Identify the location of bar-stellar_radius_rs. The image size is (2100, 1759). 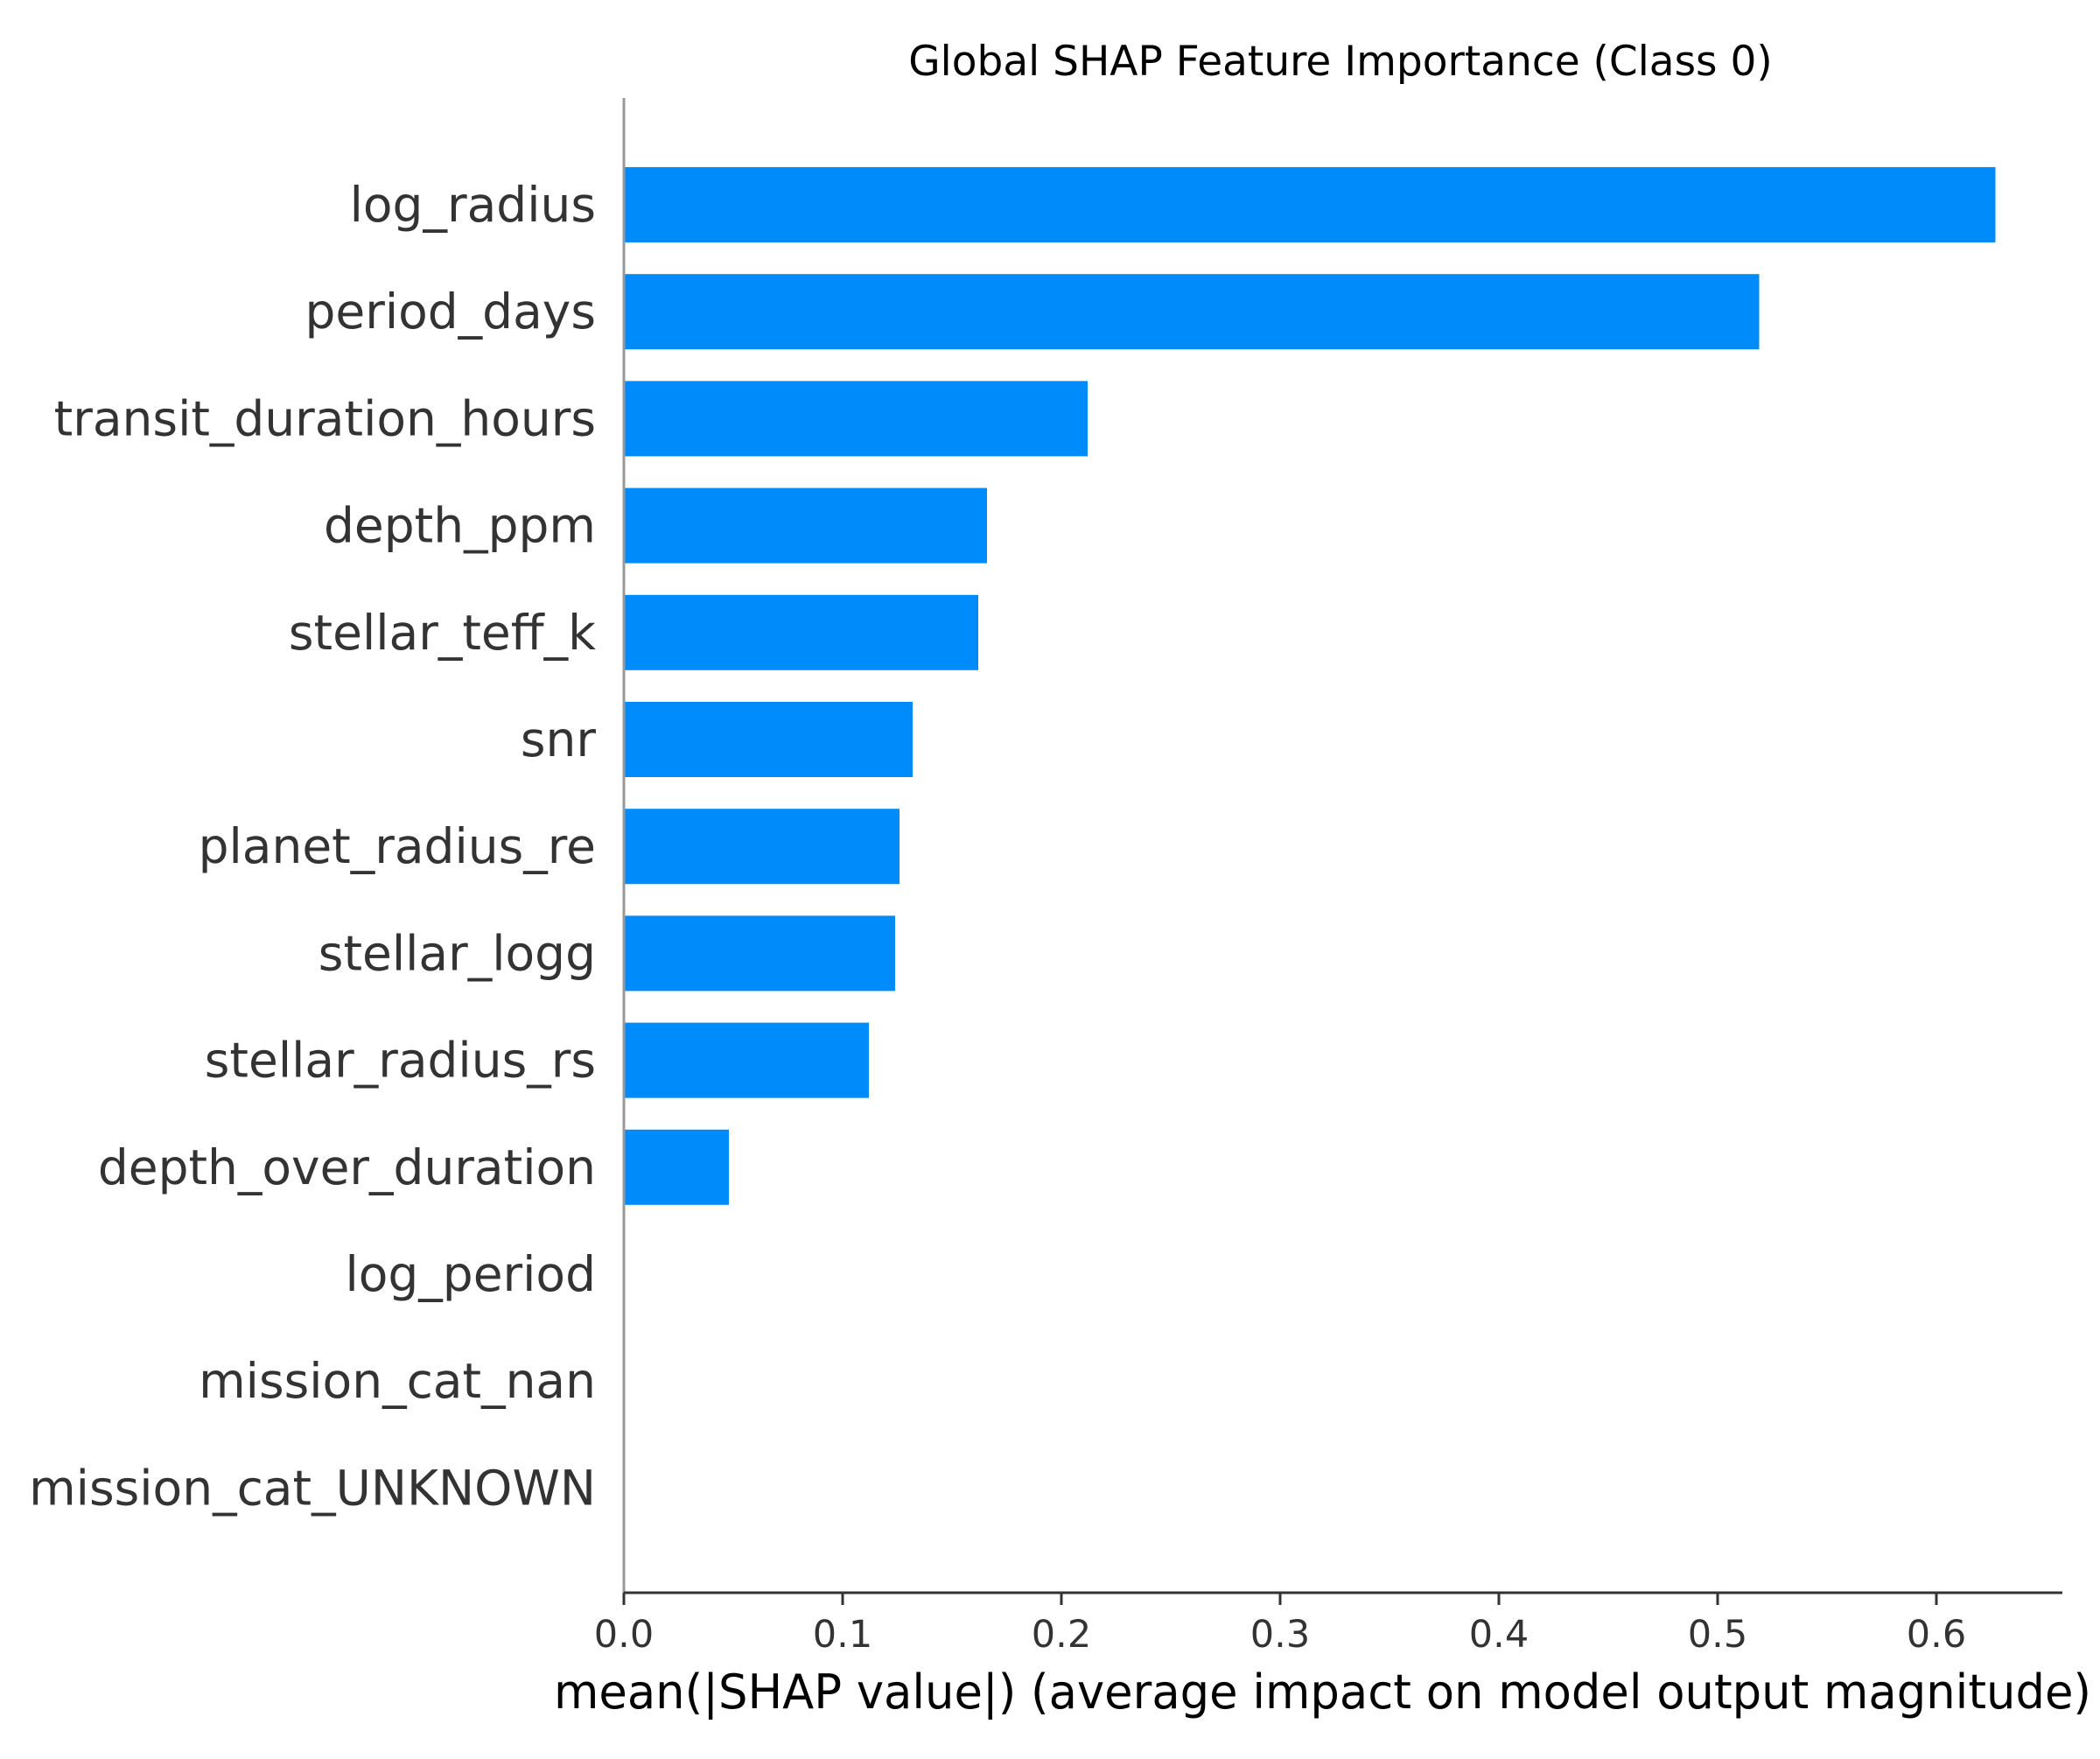
(746, 1060).